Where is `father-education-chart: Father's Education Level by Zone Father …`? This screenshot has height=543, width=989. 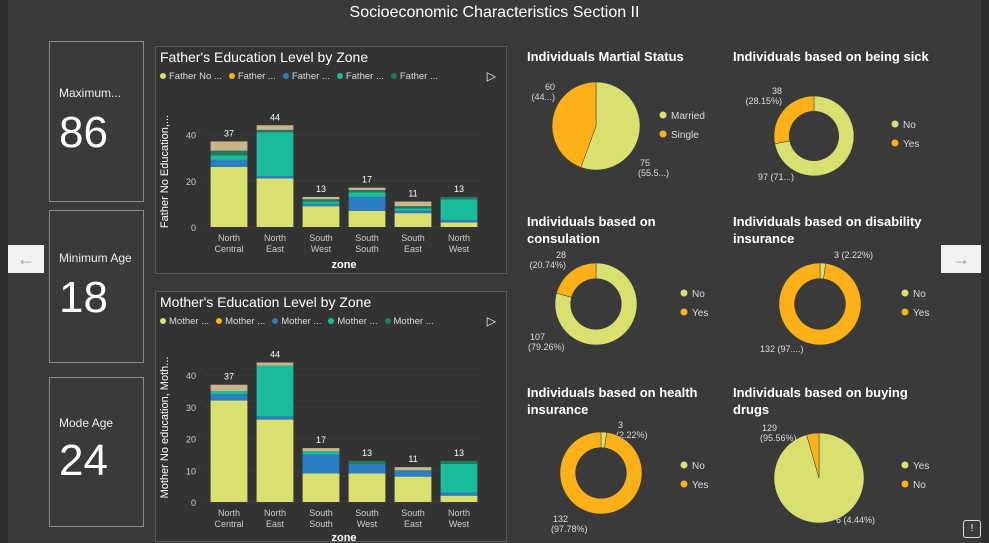
father-education-chart: Father's Education Level by Zone Father … is located at coordinates (331, 160).